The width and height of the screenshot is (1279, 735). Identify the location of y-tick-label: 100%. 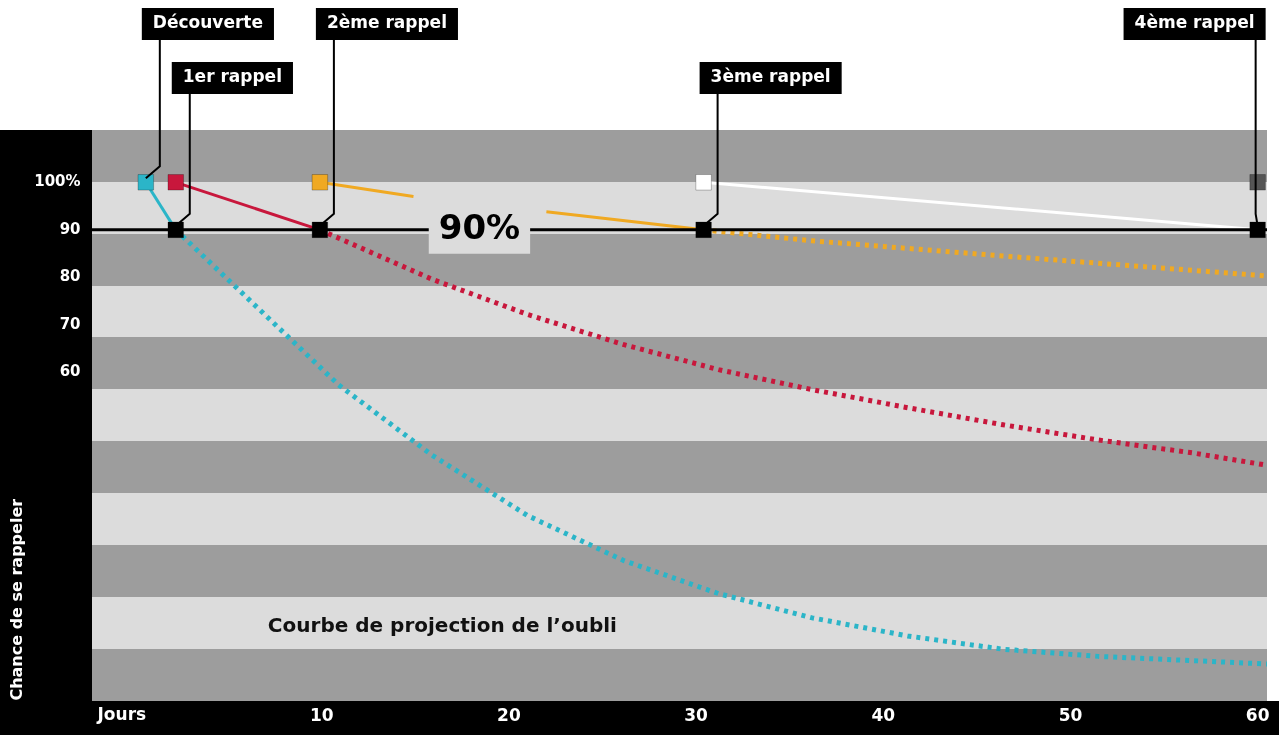
(57, 181).